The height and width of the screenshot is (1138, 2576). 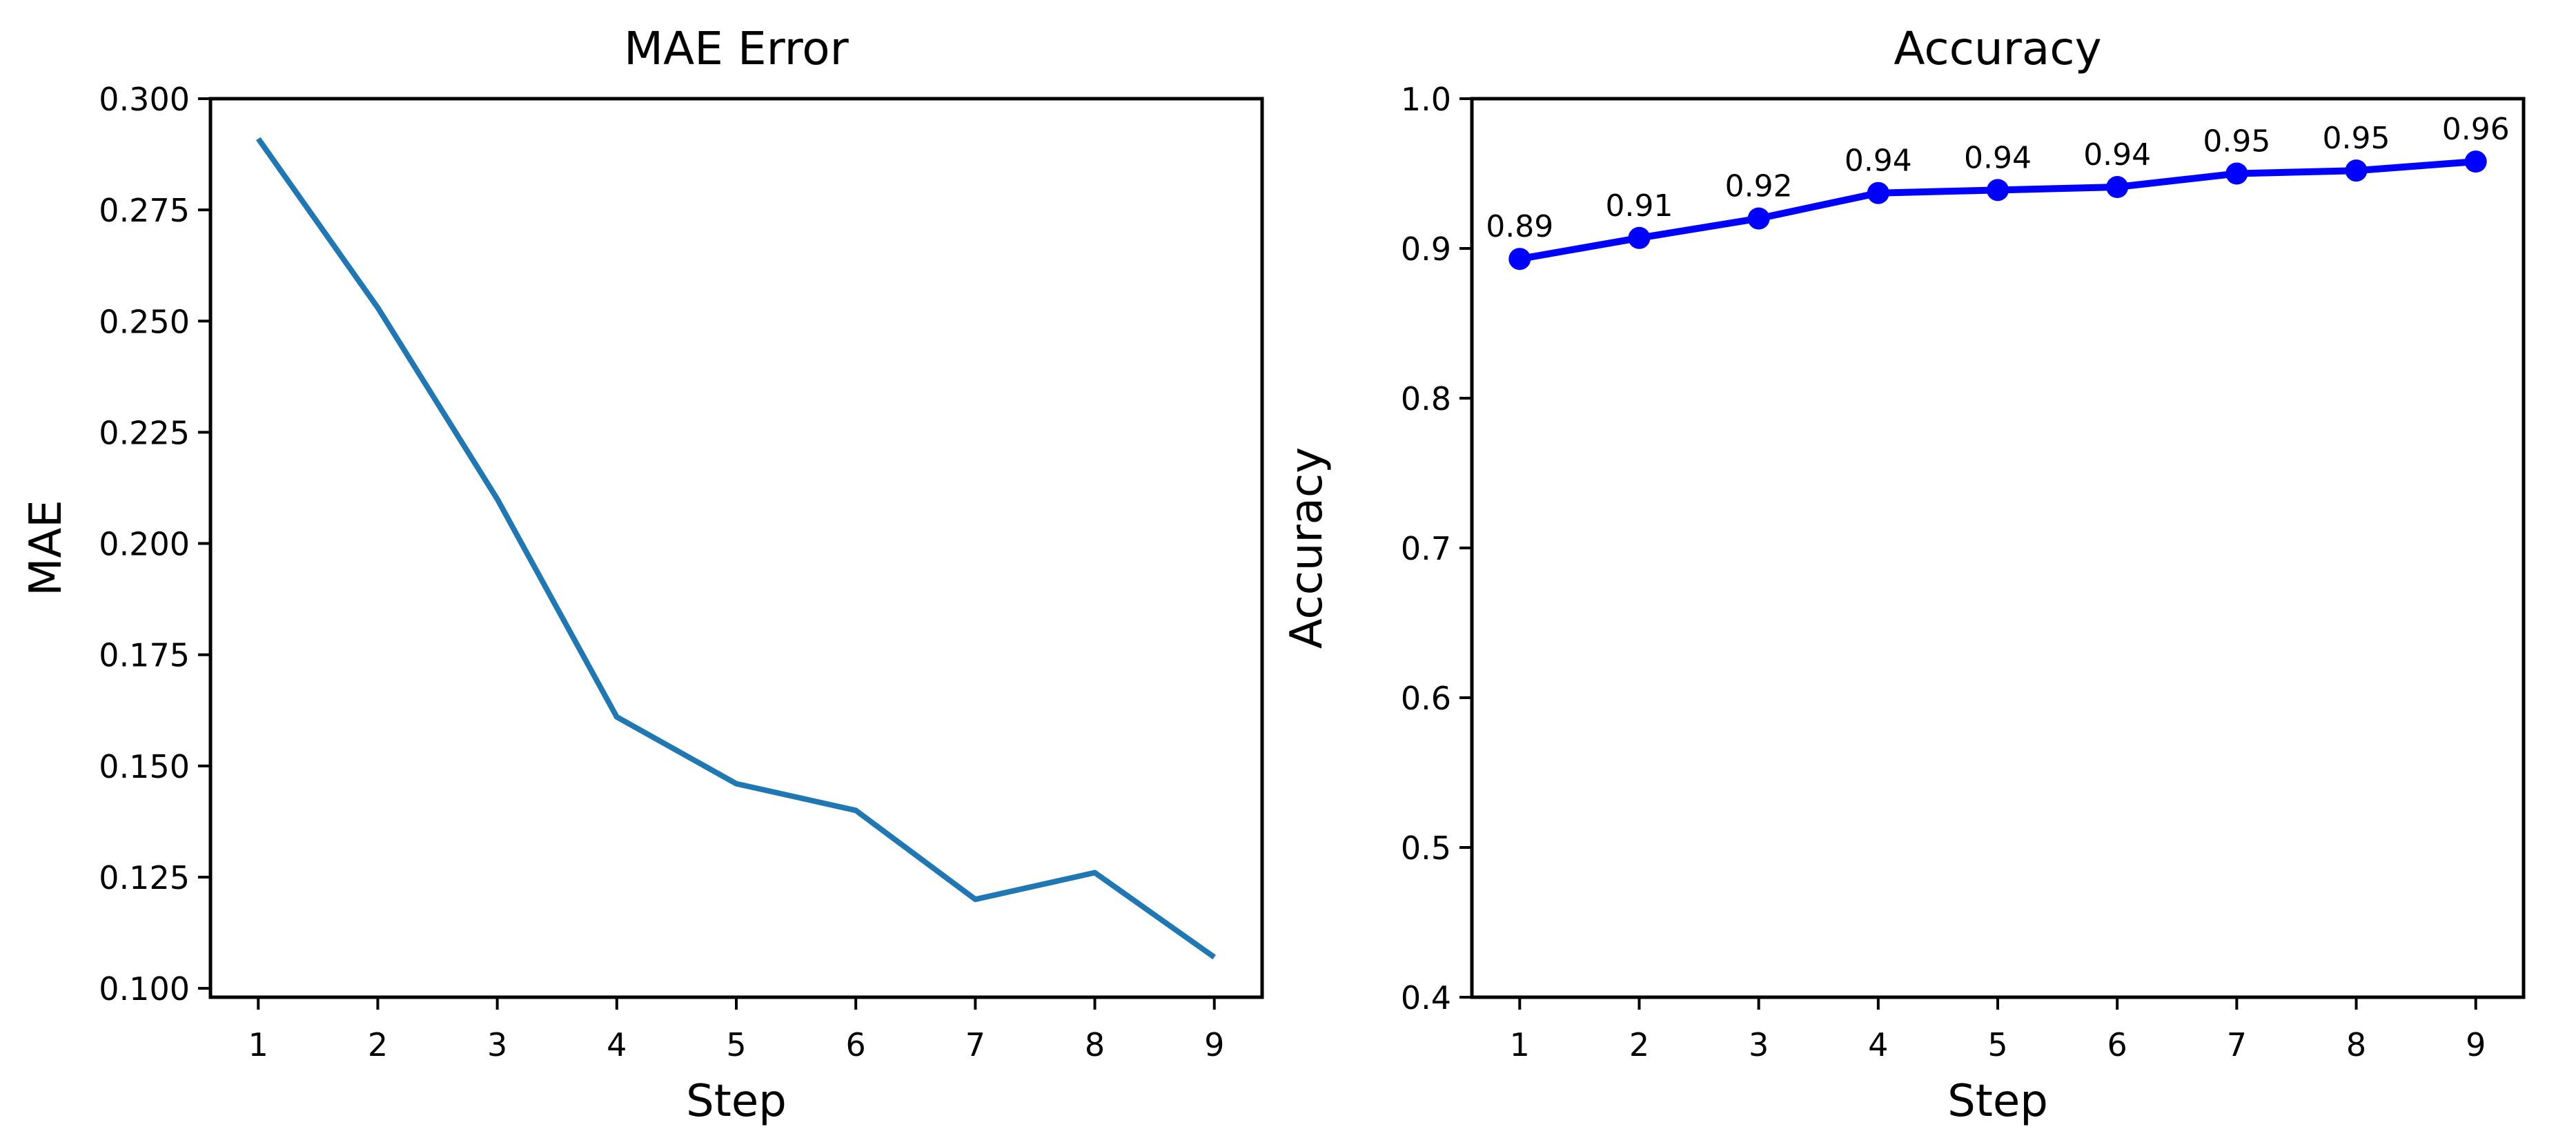 I want to click on y-tick-label: 0.125, so click(x=144, y=877).